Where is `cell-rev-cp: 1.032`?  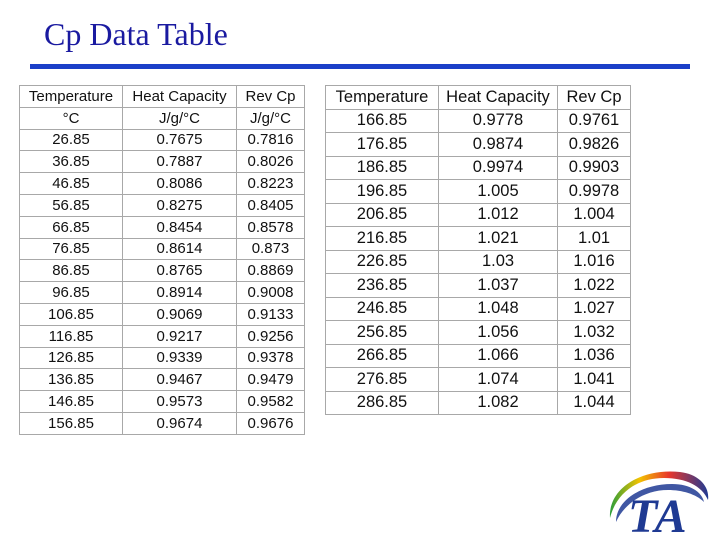 cell-rev-cp: 1.032 is located at coordinates (594, 332).